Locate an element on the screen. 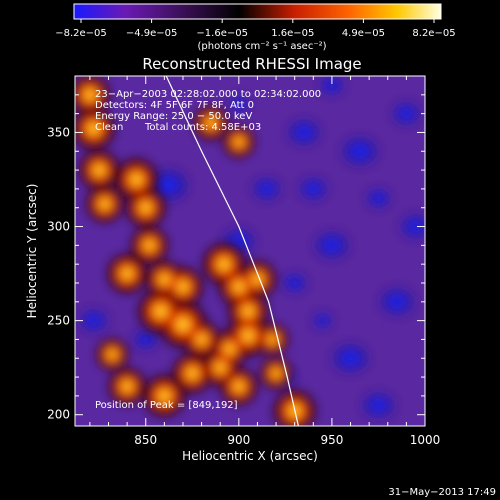 The height and width of the screenshot is (500, 500). colorbar-ticks is located at coordinates (257, 21).